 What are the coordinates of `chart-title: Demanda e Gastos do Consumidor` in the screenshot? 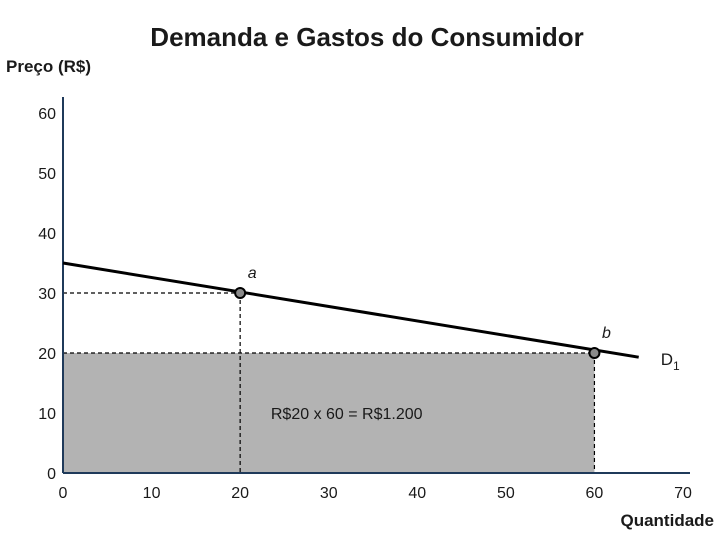 It's located at (366, 37).